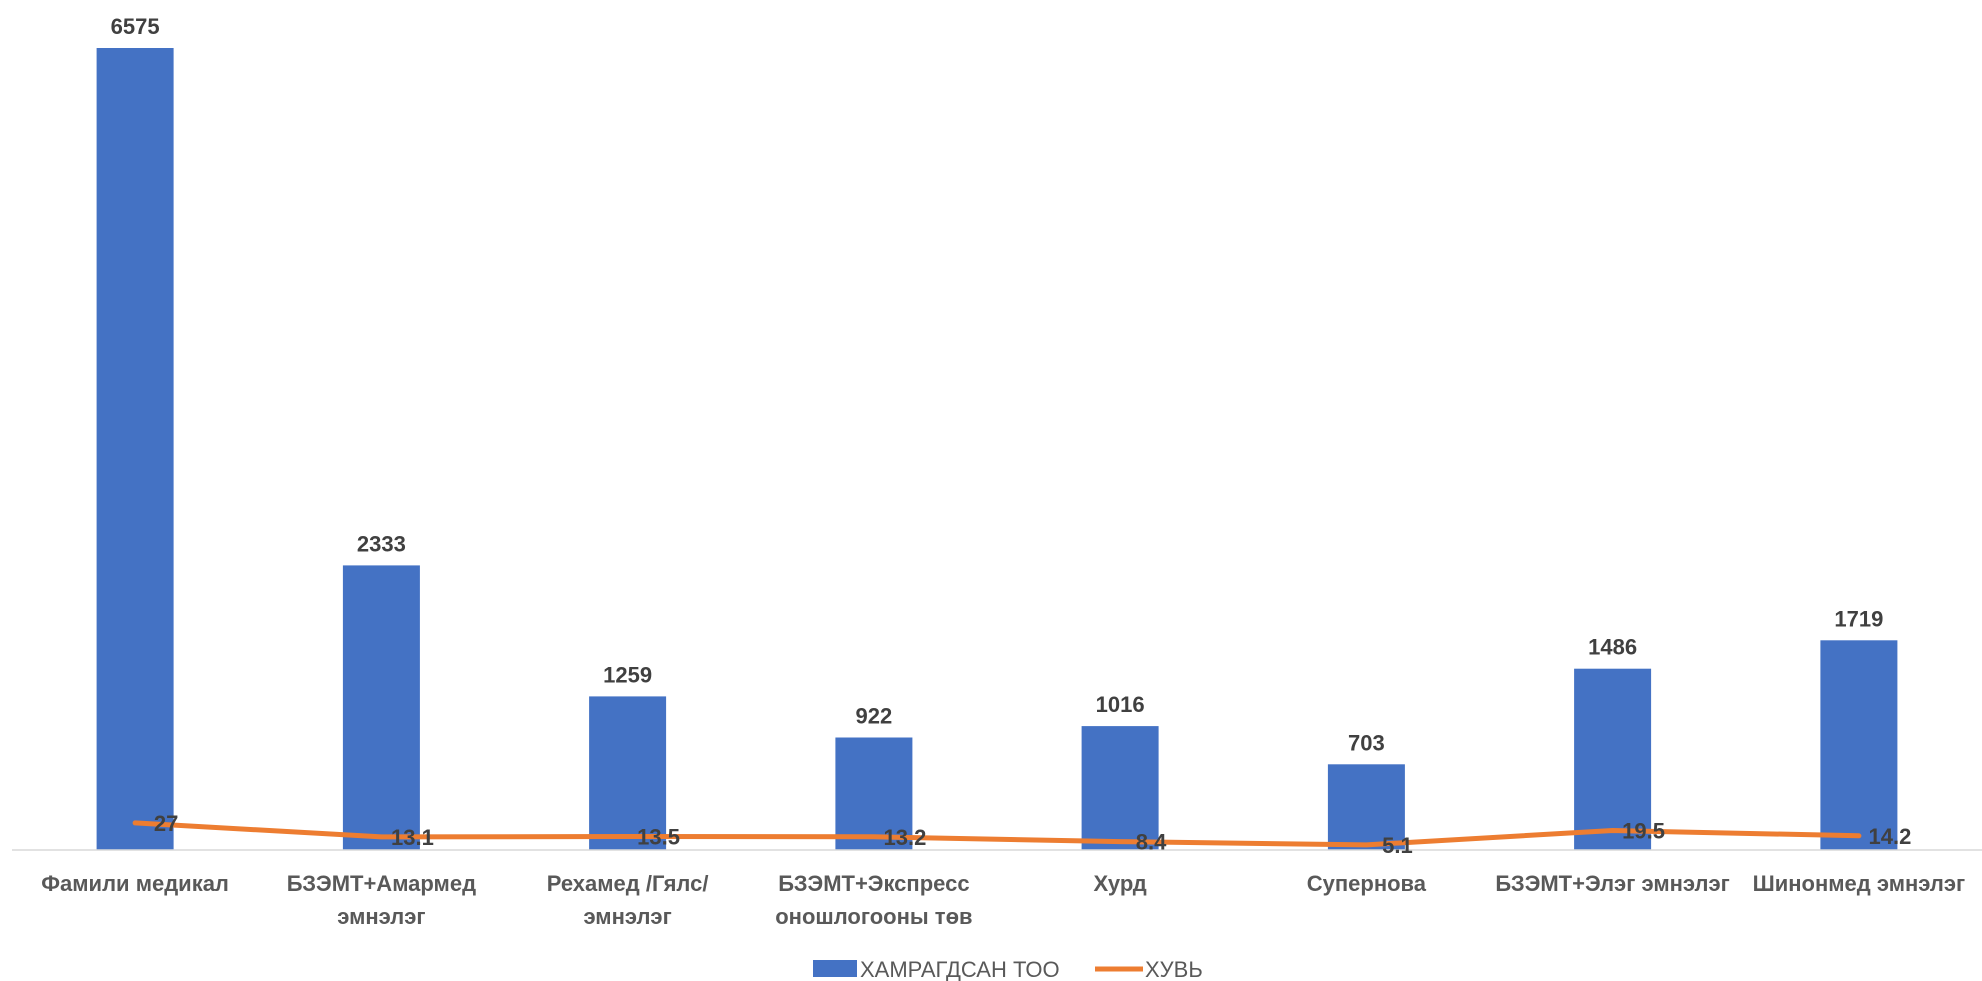  I want to click on category-label: Шинонмед эмнэлэг, so click(1859, 883).